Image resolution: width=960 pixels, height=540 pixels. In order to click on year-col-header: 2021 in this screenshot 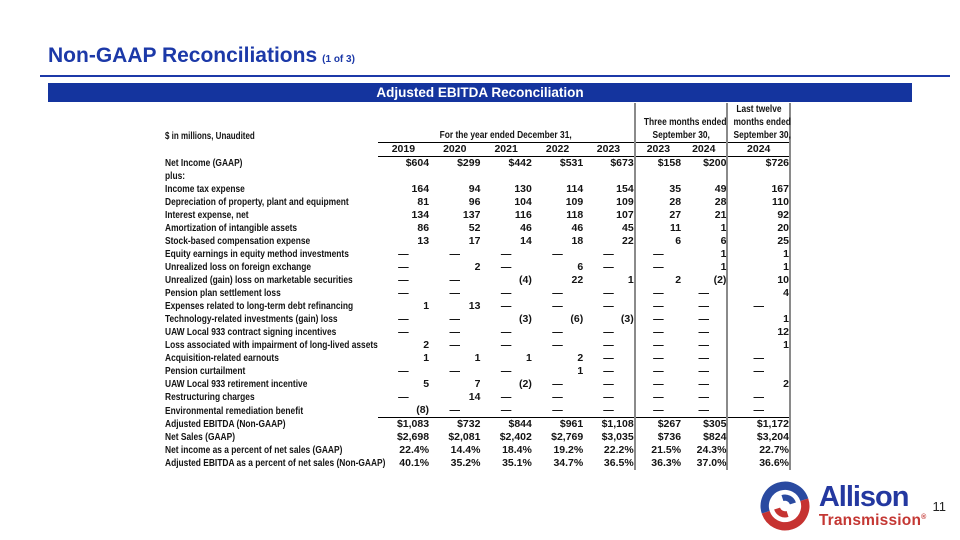, I will do `click(506, 149)`.